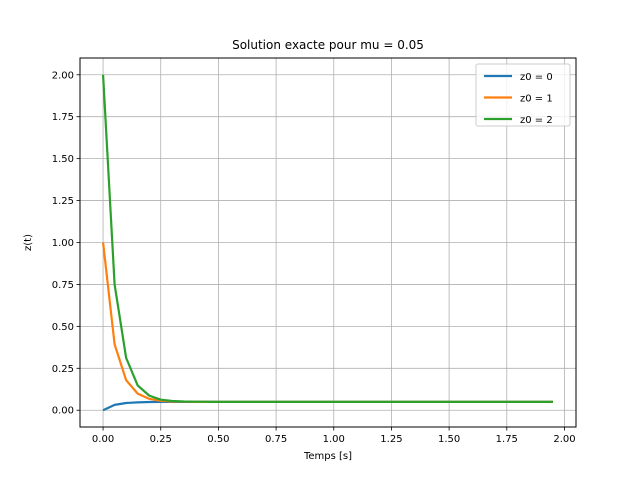  What do you see at coordinates (327, 456) in the screenshot?
I see `x-axis-label: Temps [s]` at bounding box center [327, 456].